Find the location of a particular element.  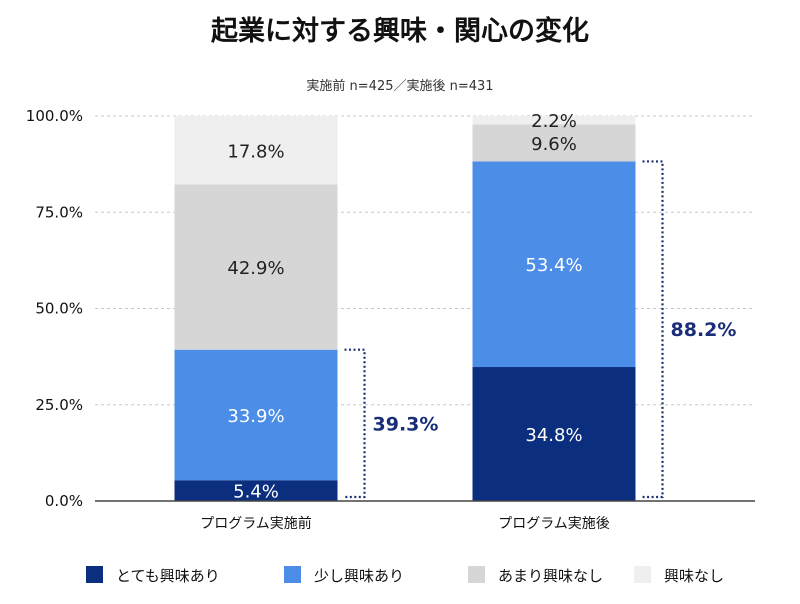

data-label: 42.9% is located at coordinates (255, 268).